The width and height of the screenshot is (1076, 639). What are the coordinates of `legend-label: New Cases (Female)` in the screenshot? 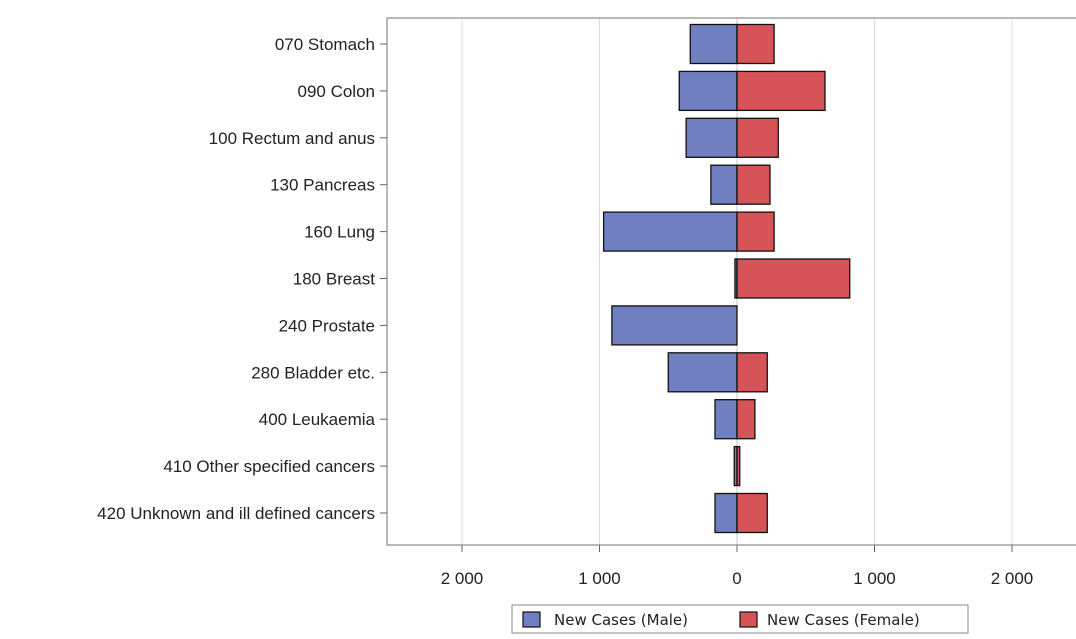 It's located at (843, 620).